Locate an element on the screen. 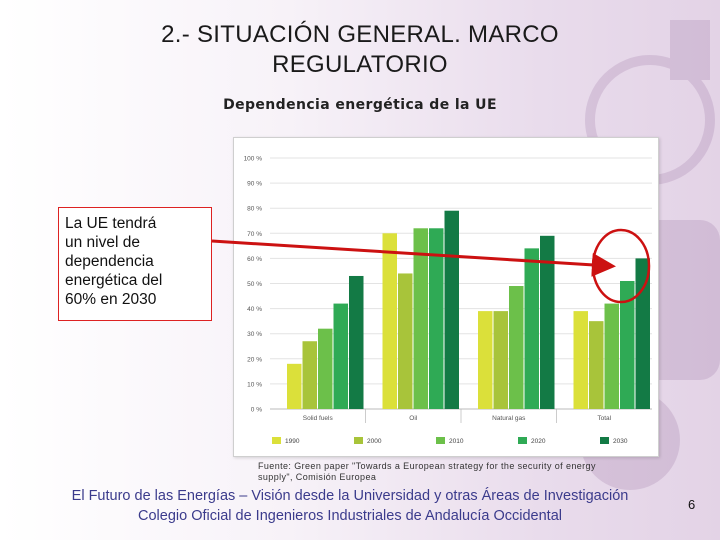  legend-label: 2030 is located at coordinates (620, 441).